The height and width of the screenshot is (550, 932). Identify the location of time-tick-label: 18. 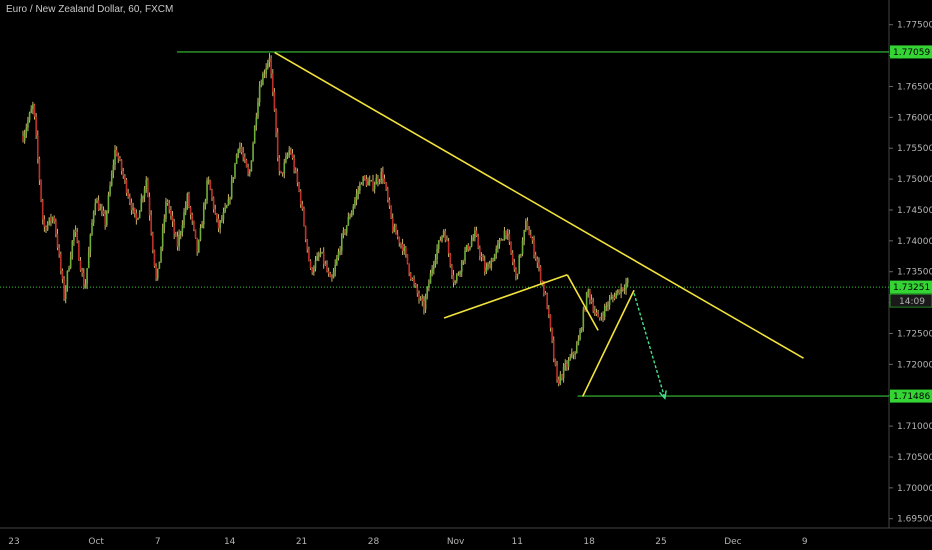
(589, 542).